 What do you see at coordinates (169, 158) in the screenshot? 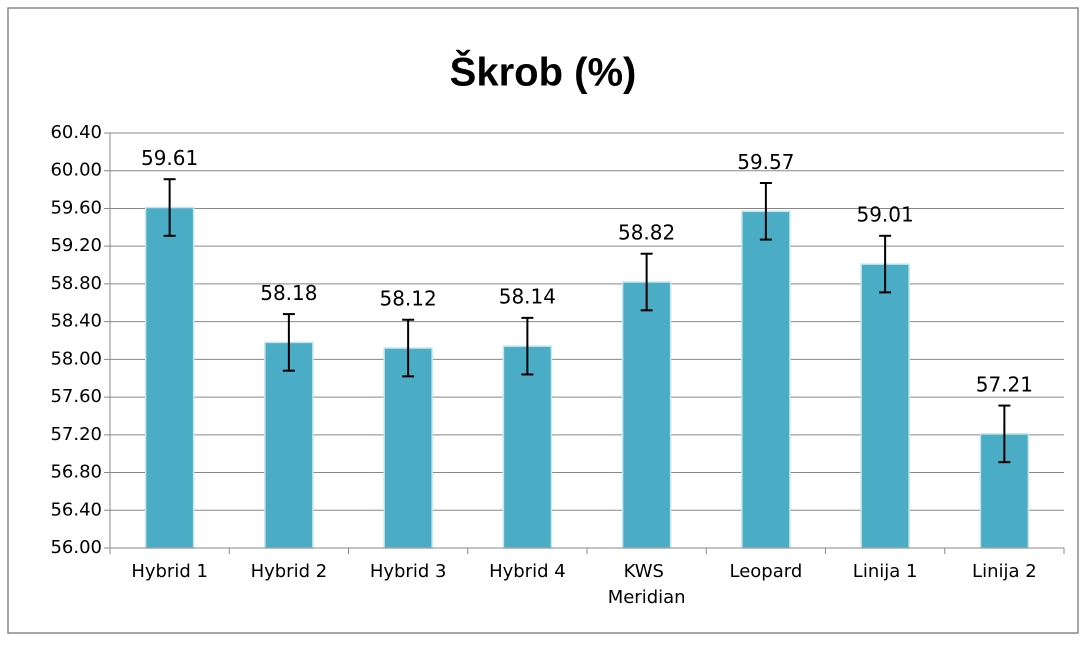
I see `data-label: 59.61` at bounding box center [169, 158].